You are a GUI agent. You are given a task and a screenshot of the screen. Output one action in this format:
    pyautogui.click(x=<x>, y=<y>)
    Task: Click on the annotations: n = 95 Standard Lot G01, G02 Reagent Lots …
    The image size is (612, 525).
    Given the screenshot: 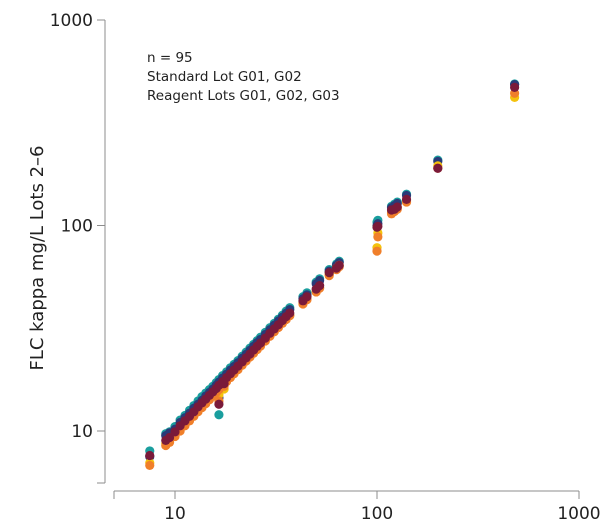 What is the action you would take?
    pyautogui.click(x=243, y=77)
    